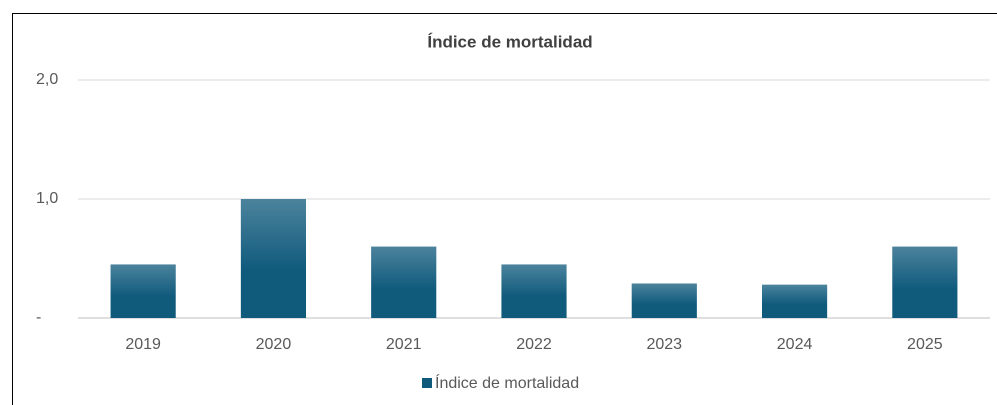  Describe the element at coordinates (925, 344) in the screenshot. I see `x-tick-label: 2025` at that location.